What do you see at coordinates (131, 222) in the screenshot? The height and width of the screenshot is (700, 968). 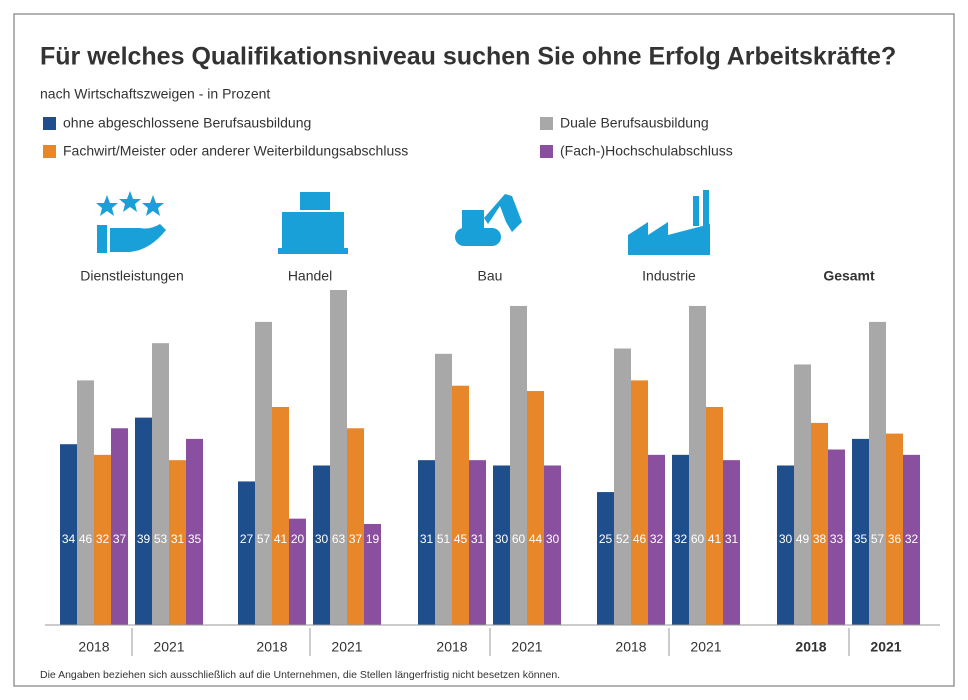 I see `icon-services` at bounding box center [131, 222].